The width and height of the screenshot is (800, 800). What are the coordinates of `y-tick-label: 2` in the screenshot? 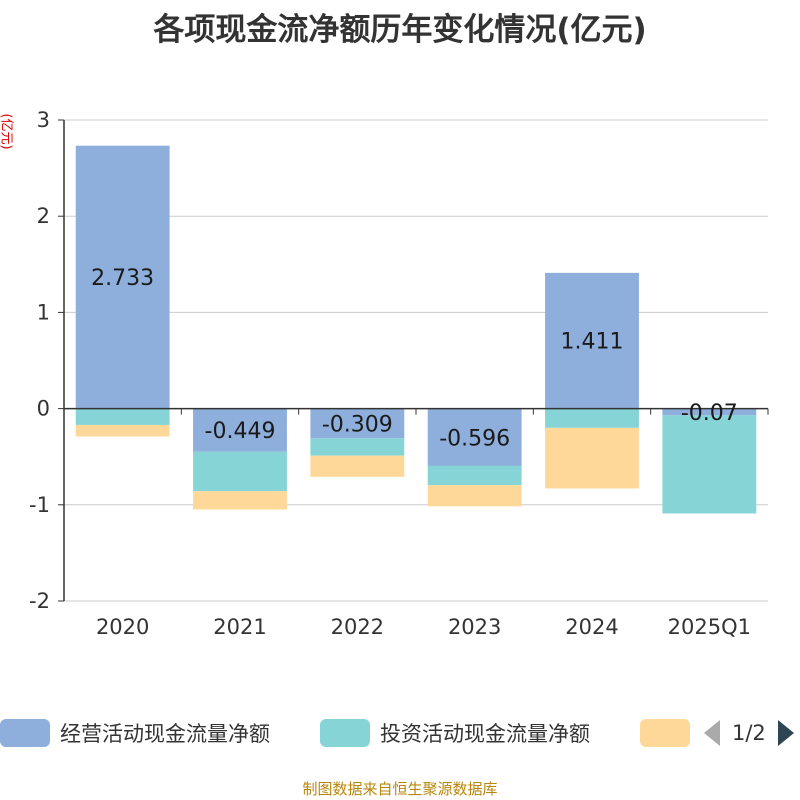 It's located at (43, 216).